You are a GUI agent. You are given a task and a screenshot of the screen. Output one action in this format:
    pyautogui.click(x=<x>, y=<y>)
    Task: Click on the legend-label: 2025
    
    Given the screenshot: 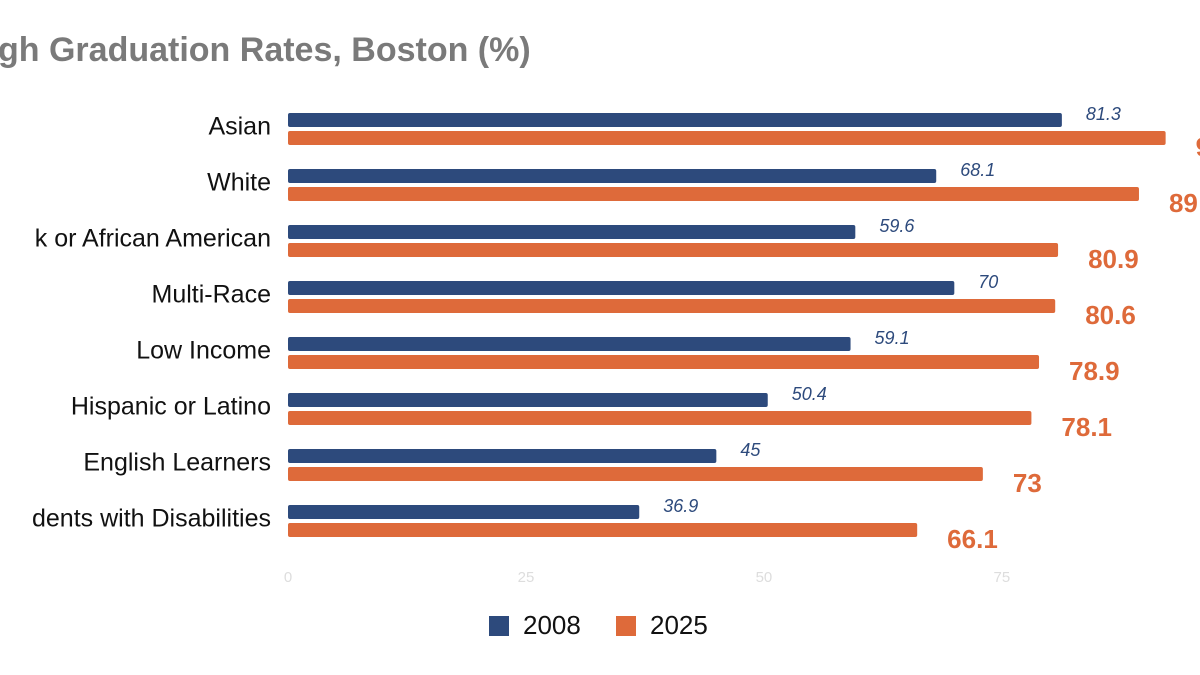 What is the action you would take?
    pyautogui.click(x=679, y=625)
    